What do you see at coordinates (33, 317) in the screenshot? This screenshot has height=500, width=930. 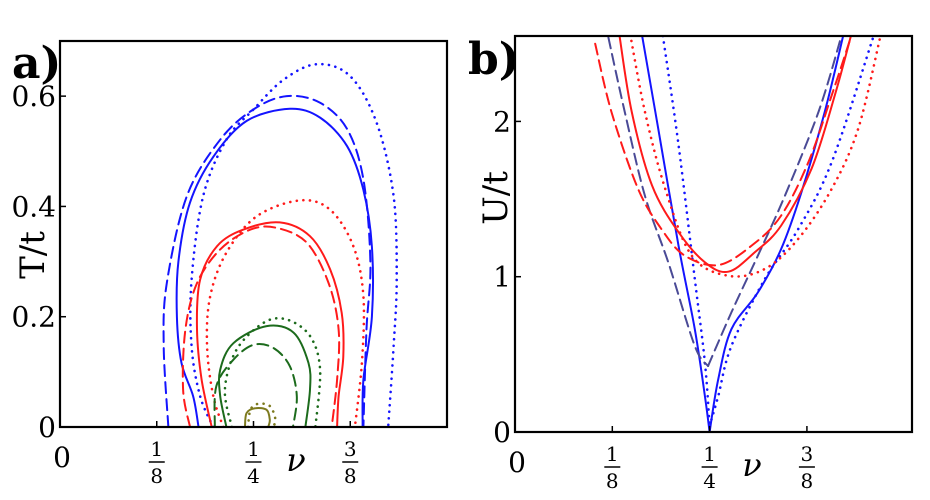 I see `y-tick-label: 0.2` at bounding box center [33, 317].